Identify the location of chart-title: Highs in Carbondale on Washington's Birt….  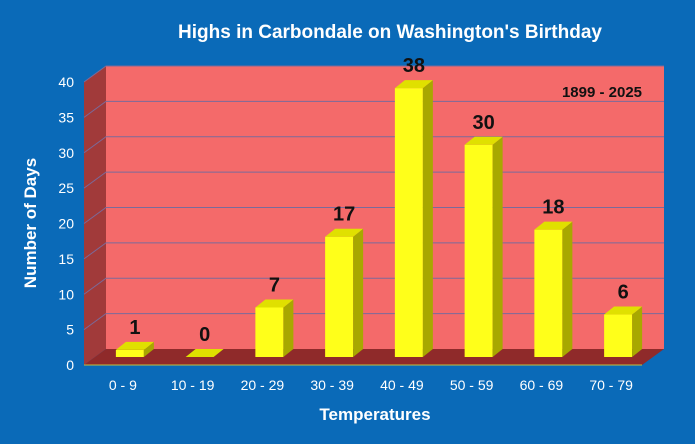
(390, 32).